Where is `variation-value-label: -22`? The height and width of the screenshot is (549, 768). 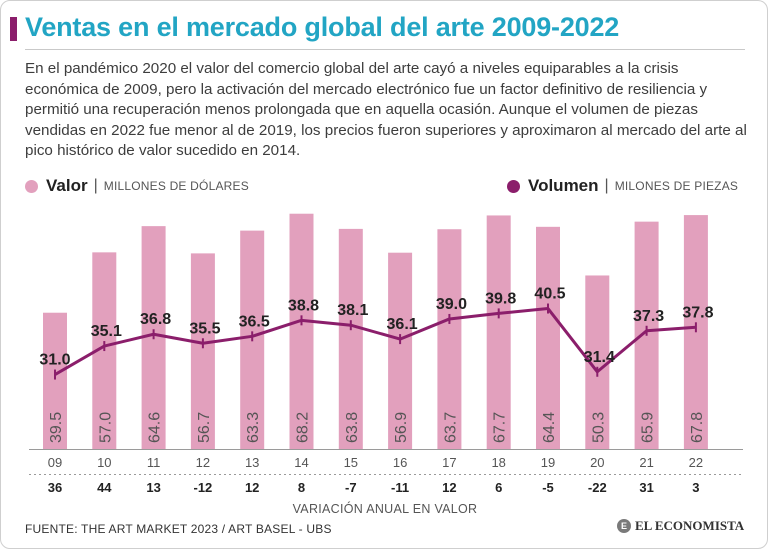
variation-value-label: -22 is located at coordinates (597, 487).